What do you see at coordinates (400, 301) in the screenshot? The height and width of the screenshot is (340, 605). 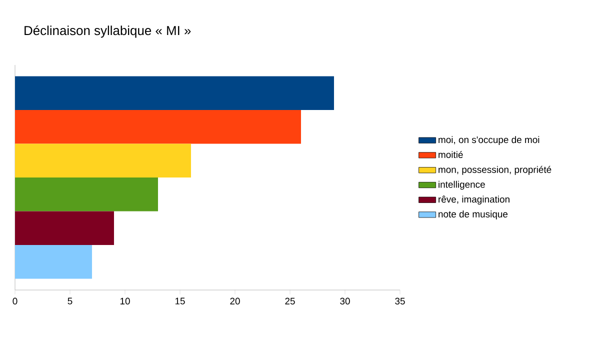 I see `x-tick-label: 35` at bounding box center [400, 301].